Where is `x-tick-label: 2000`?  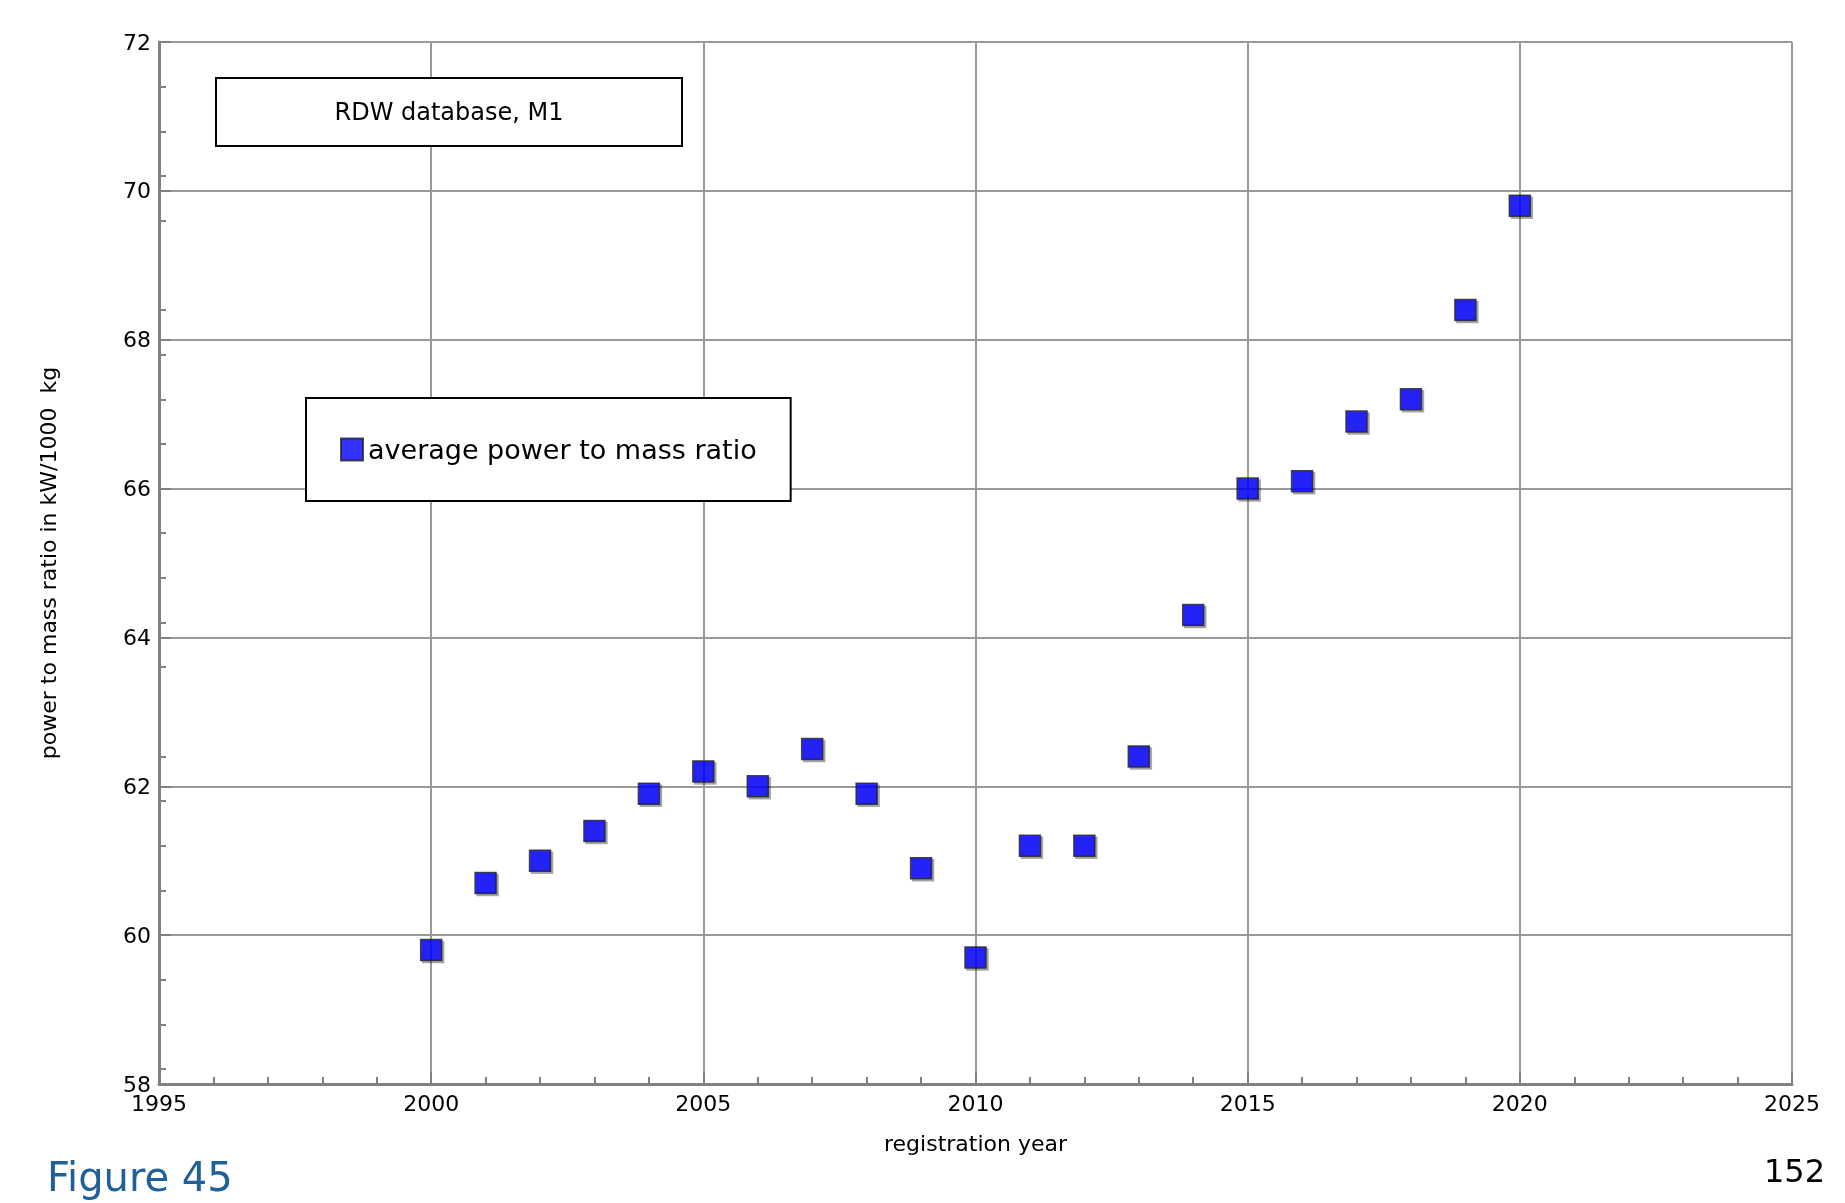 x-tick-label: 2000 is located at coordinates (431, 1103).